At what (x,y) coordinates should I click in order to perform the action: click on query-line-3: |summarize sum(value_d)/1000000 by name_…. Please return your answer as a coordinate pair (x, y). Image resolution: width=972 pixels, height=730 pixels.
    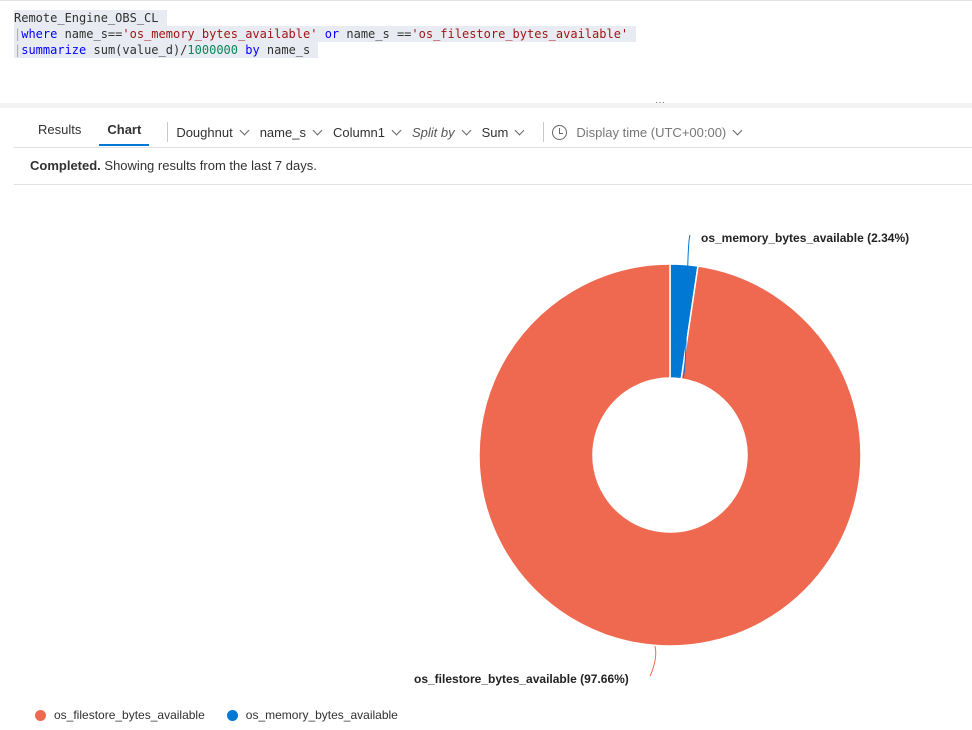
    Looking at the image, I should click on (166, 50).